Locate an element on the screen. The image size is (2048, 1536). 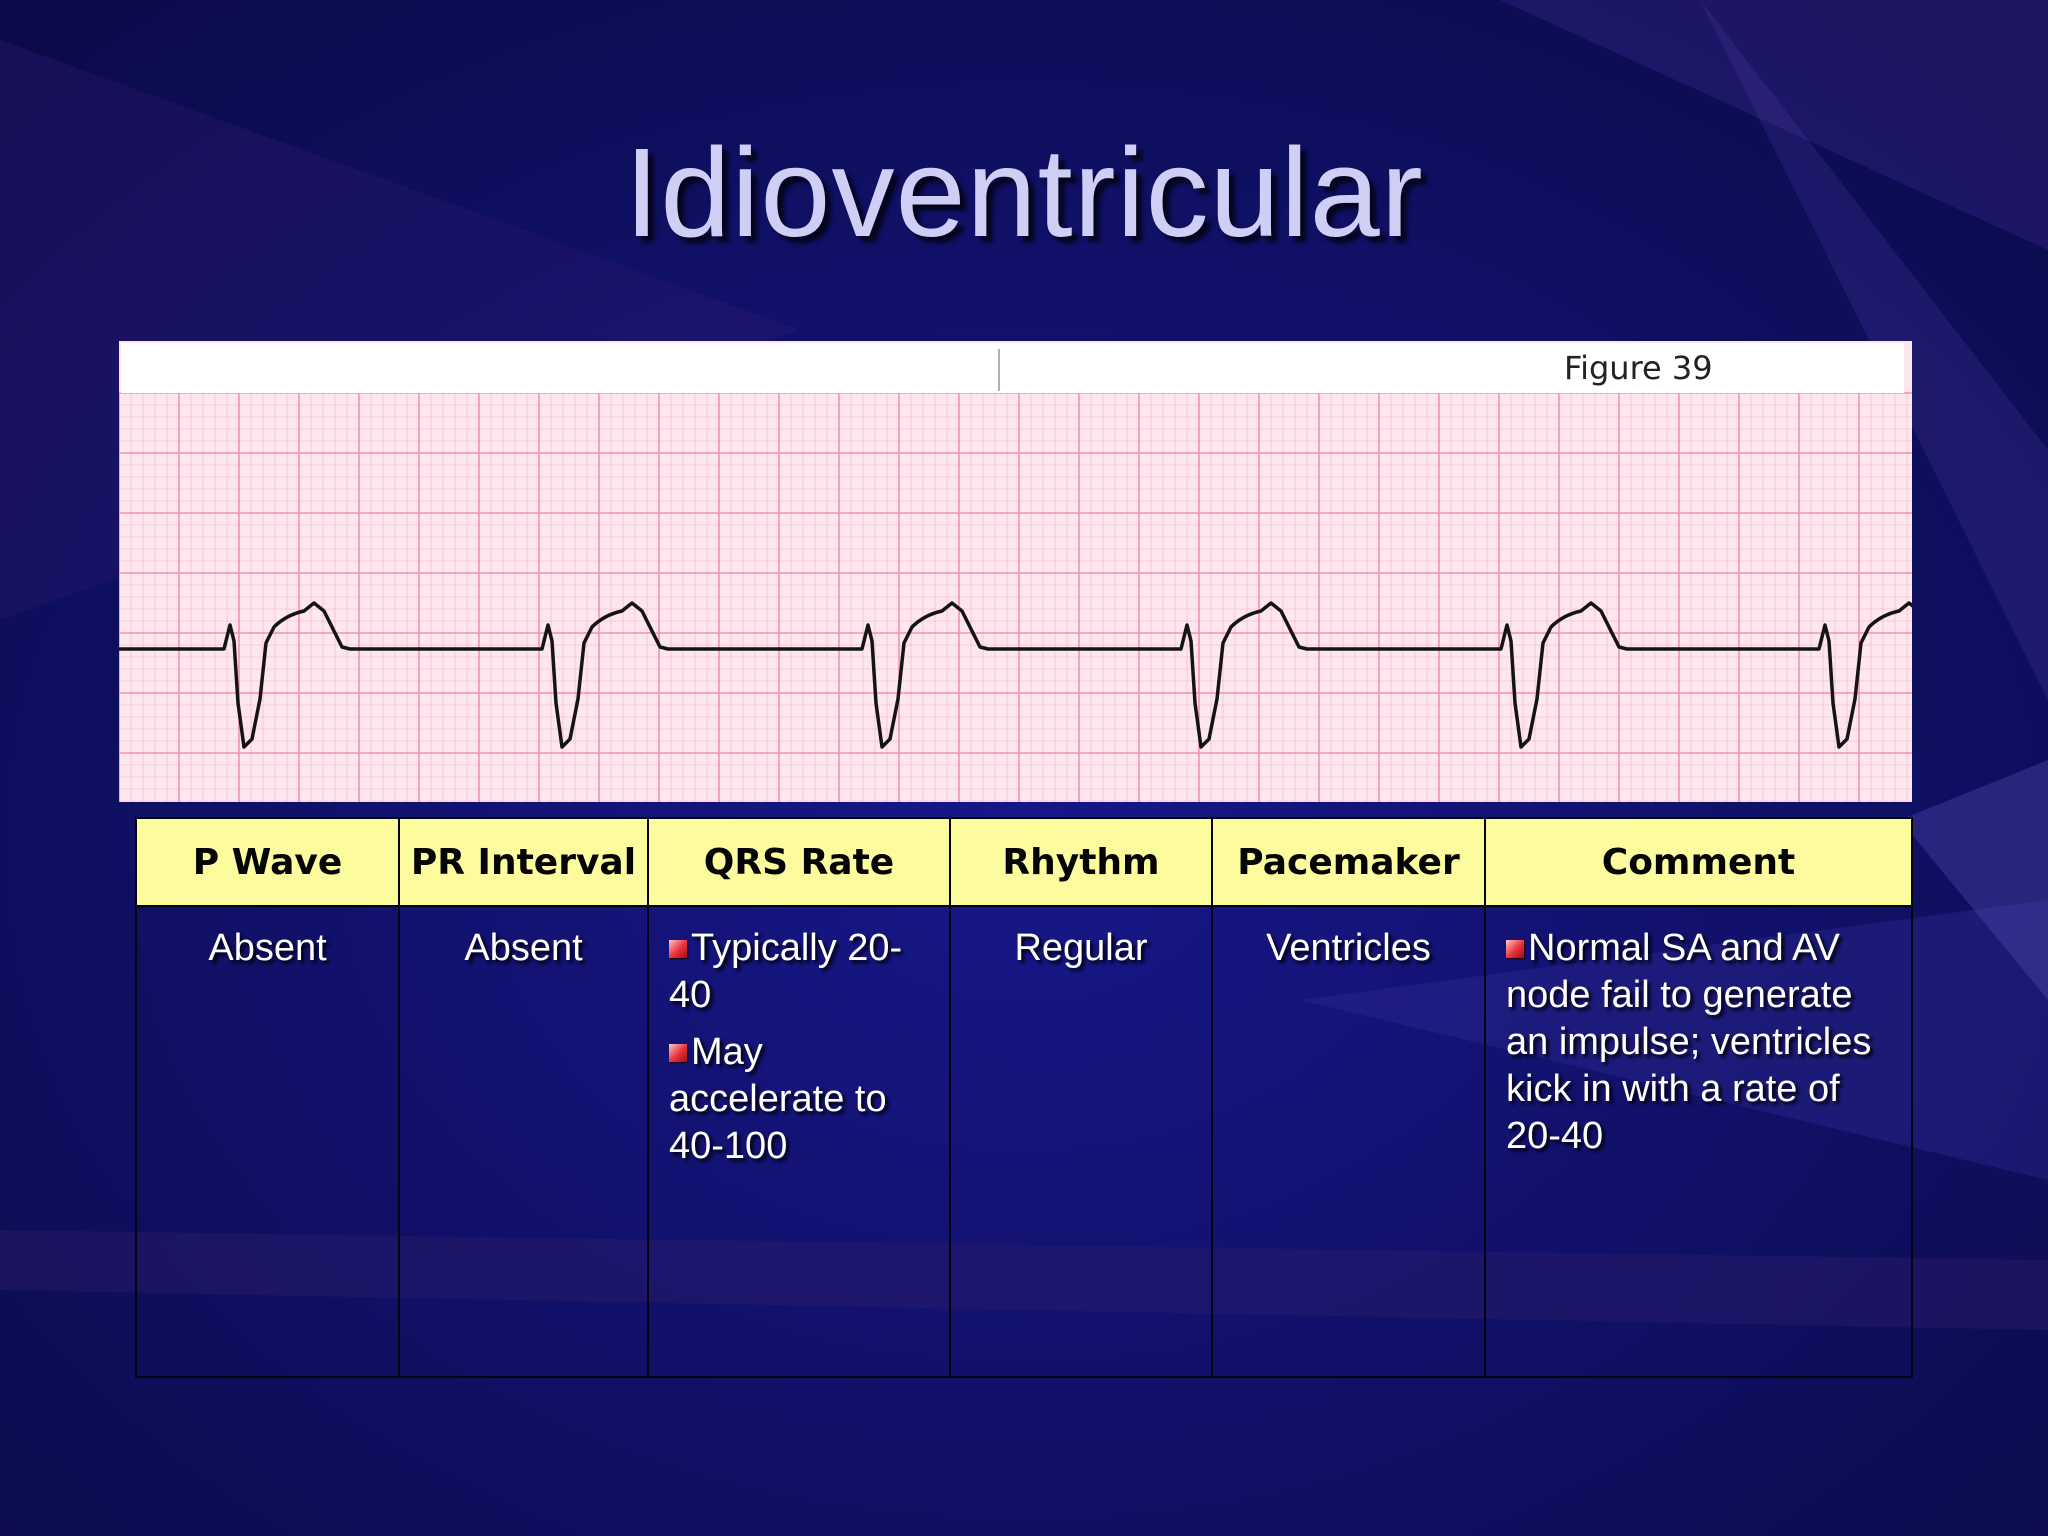
cell-qrs-rate: Typically 20-40 May accelerate to 40-100 is located at coordinates (799, 1141).